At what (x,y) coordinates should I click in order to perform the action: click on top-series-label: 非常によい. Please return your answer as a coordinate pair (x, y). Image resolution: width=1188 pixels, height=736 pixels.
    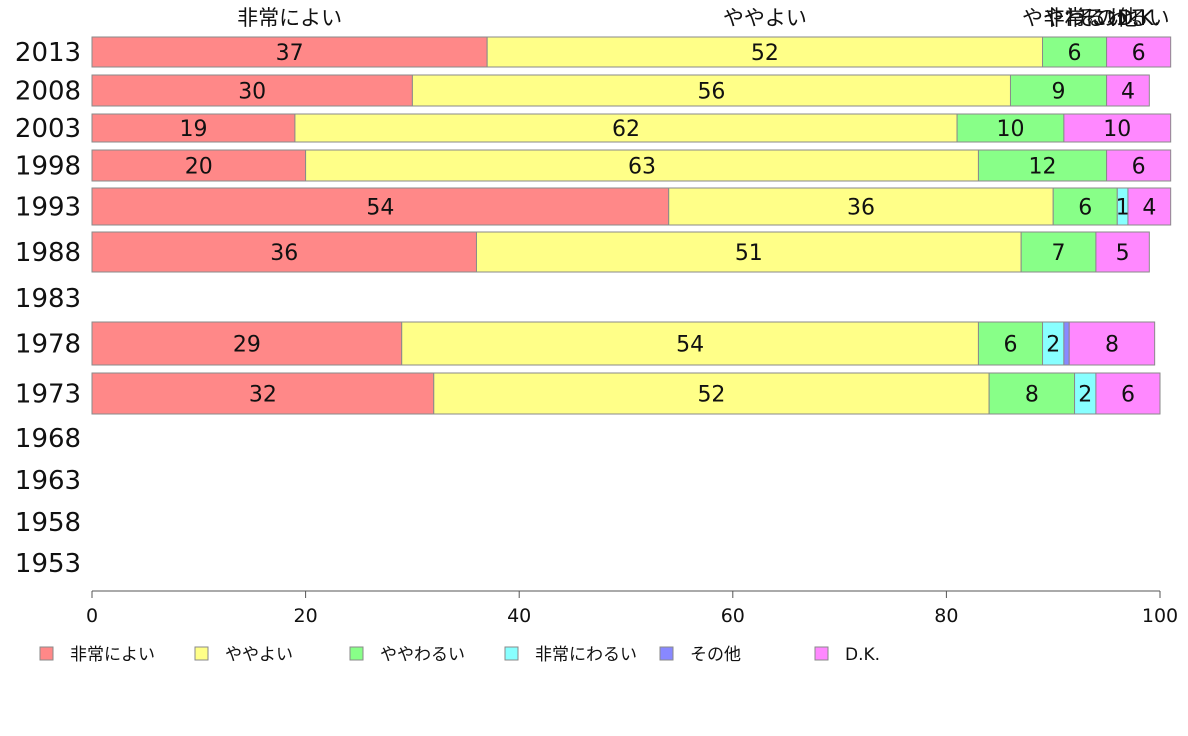
    Looking at the image, I should click on (289, 18).